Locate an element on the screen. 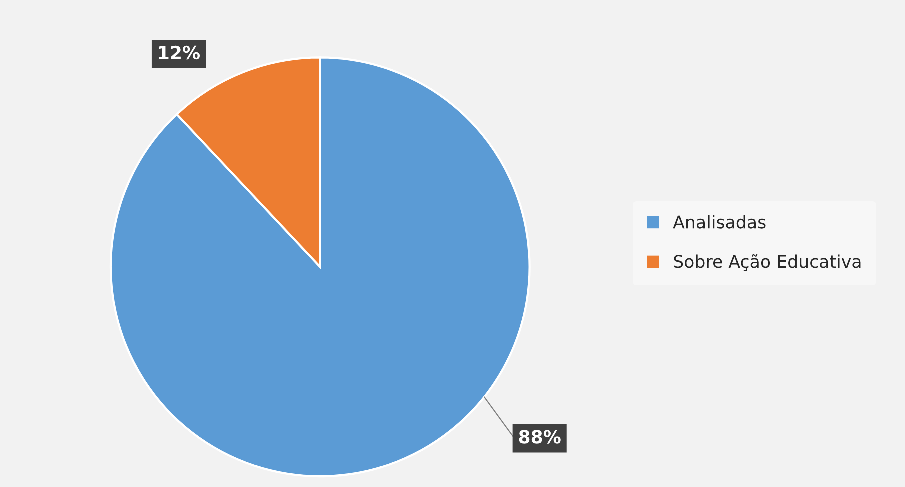 This screenshot has height=487, width=905. legend-label: Sobre Ação Educativa is located at coordinates (767, 263).